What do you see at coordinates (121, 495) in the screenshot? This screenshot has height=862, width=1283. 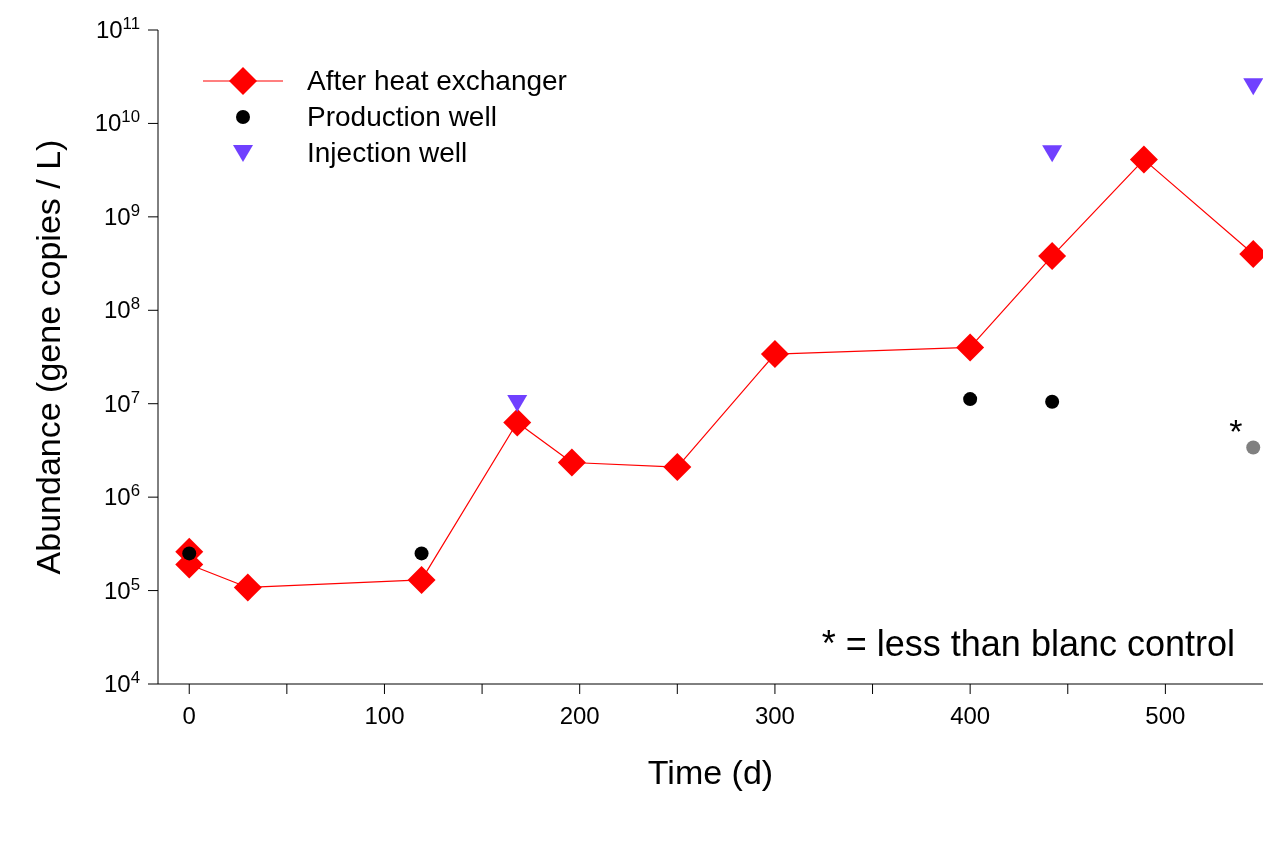 I see `y-tick-label: 10$^{6}$` at bounding box center [121, 495].